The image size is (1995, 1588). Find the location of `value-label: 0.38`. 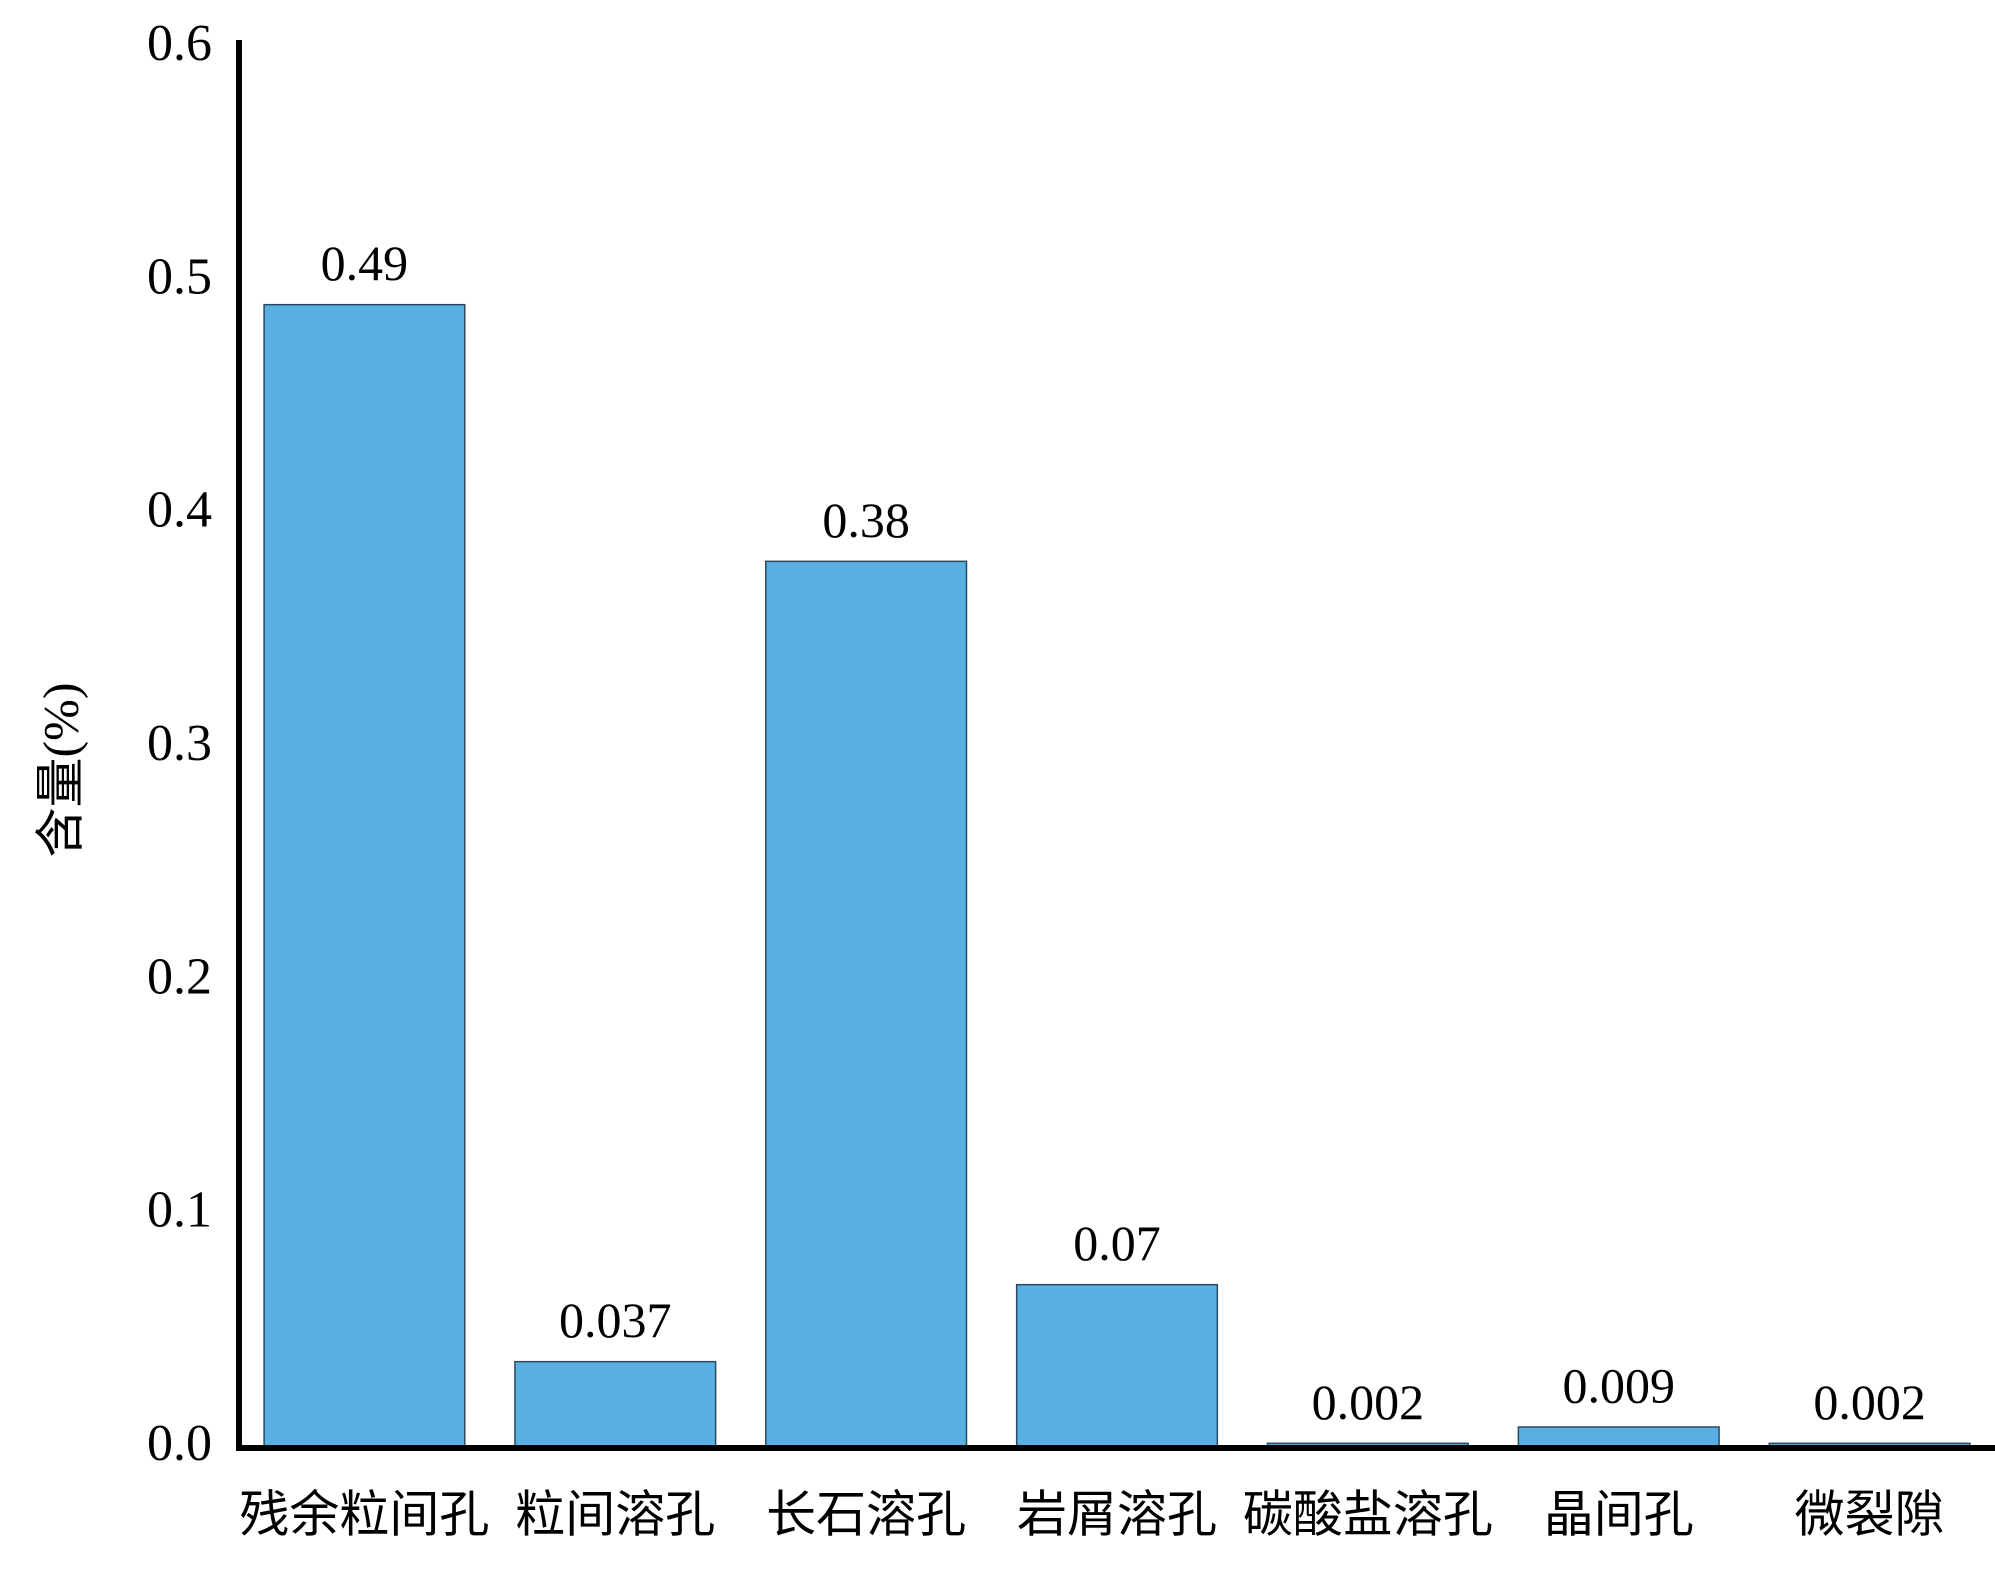

value-label: 0.38 is located at coordinates (866, 520).